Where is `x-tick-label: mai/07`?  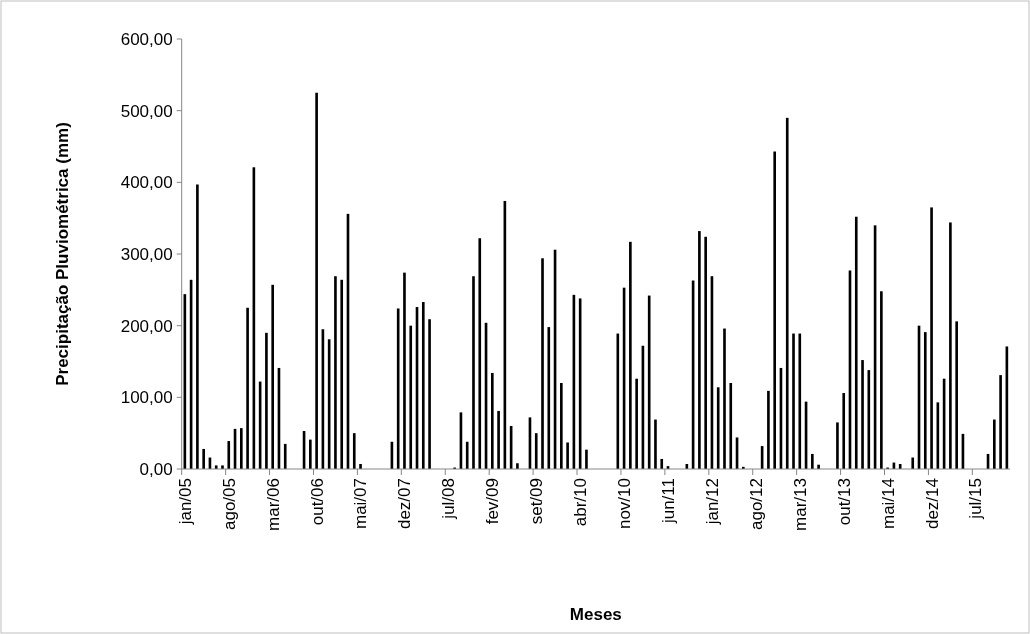
x-tick-label: mai/07 is located at coordinates (361, 504).